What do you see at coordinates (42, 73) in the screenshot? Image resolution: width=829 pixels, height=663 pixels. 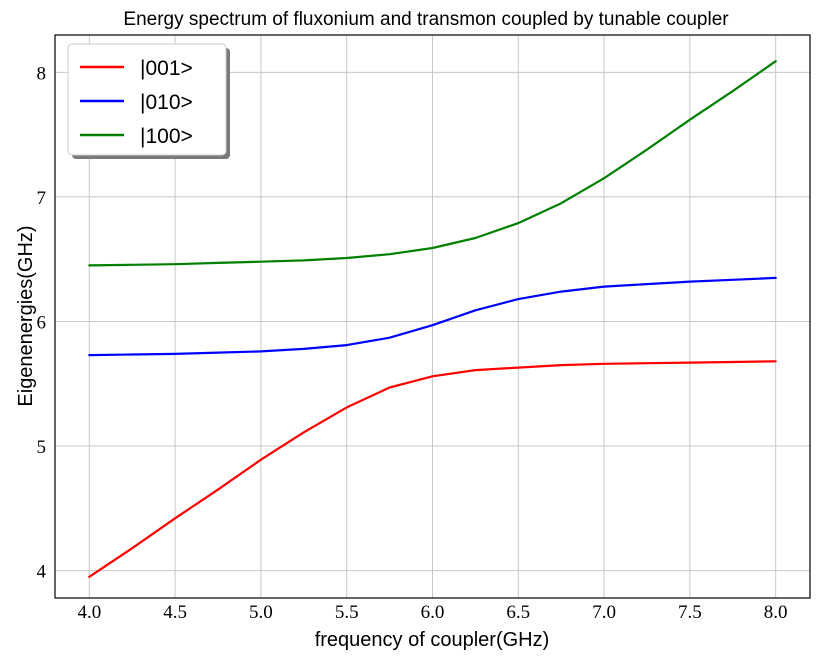 I see `y-tick-label: 8` at bounding box center [42, 73].